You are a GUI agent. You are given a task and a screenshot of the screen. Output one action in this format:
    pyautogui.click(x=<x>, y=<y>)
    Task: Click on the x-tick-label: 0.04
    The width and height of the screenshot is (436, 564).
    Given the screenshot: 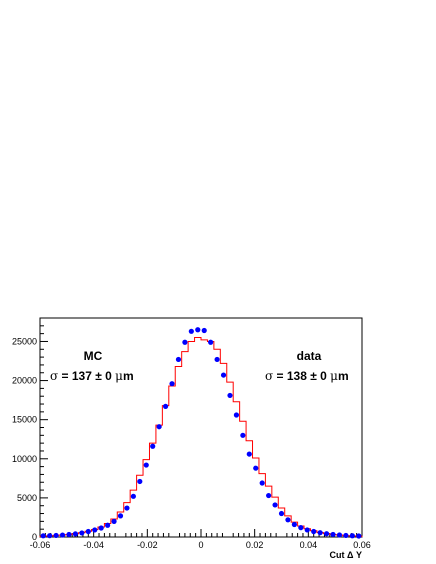 What is the action you would take?
    pyautogui.click(x=309, y=545)
    